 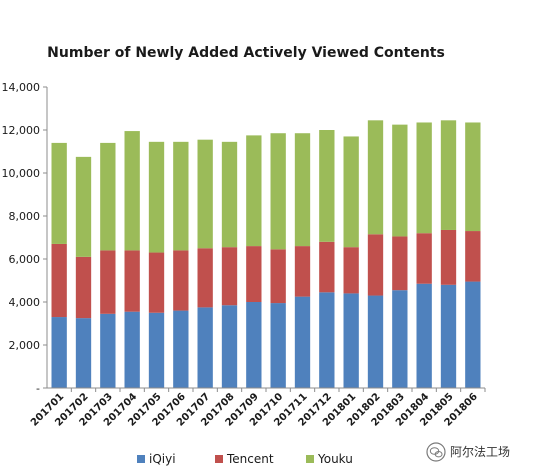 What do you see at coordinates (25, 238) in the screenshot?
I see `y-axis: - 2,000 4,000 6,000 8,000 10,000 12,000 14,000` at bounding box center [25, 238].